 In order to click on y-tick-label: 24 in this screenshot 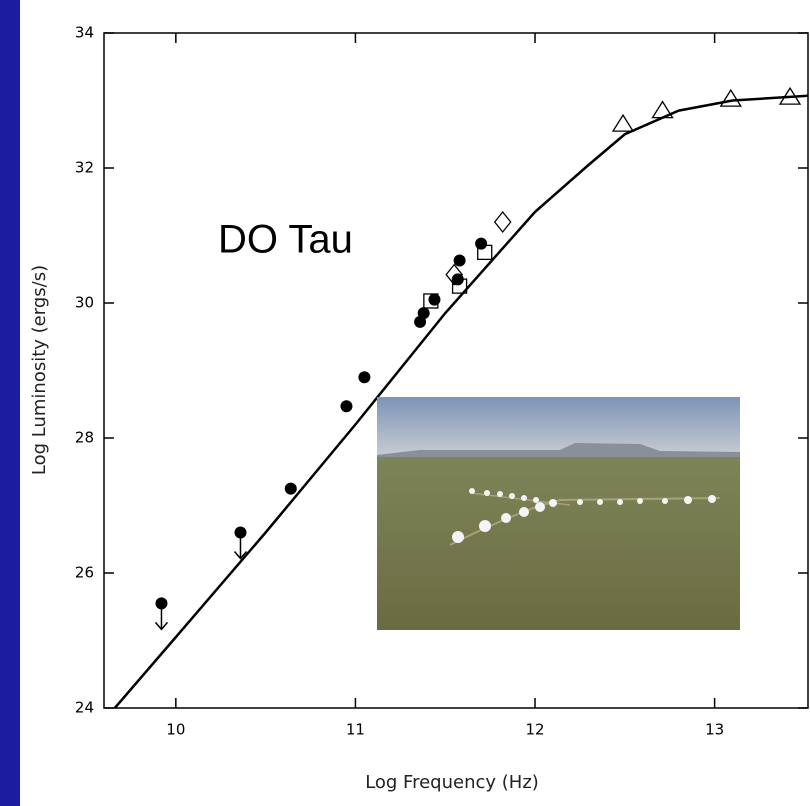, I will do `click(84, 708)`.